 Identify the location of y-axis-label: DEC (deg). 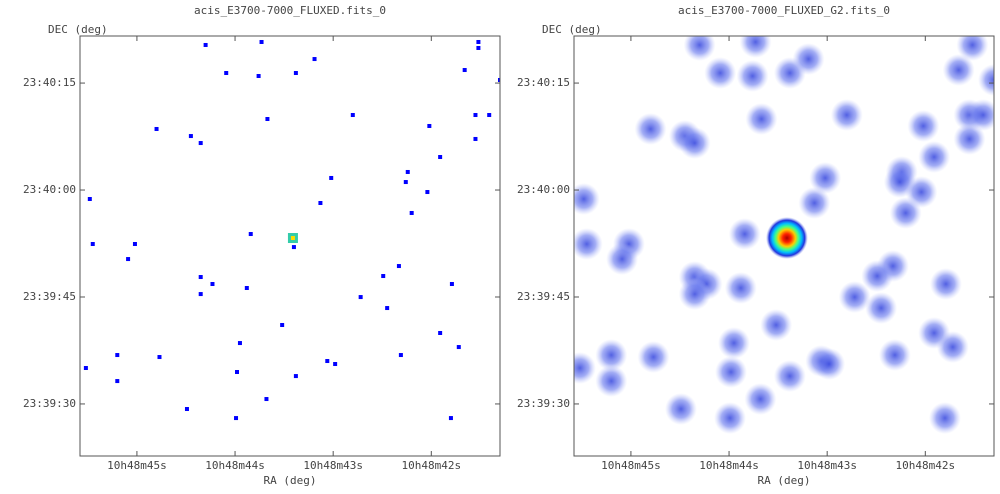
(572, 29).